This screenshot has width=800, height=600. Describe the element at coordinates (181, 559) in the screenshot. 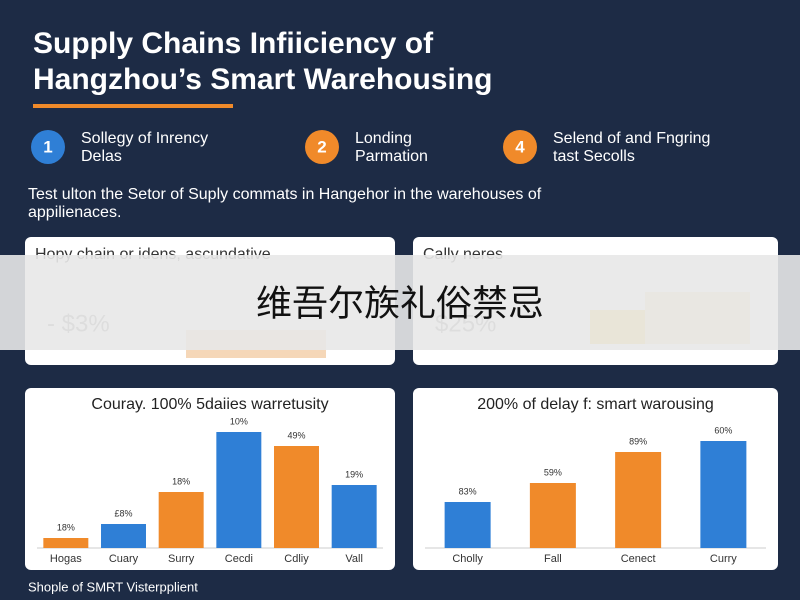

I see `category-label: Surry` at that location.